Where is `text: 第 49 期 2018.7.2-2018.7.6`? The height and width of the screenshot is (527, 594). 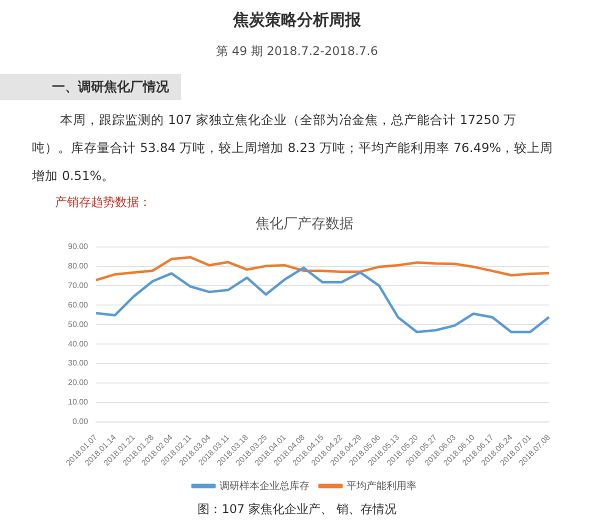
text: 第 49 期 2018.7.2-2018.7.6 is located at coordinates (297, 51).